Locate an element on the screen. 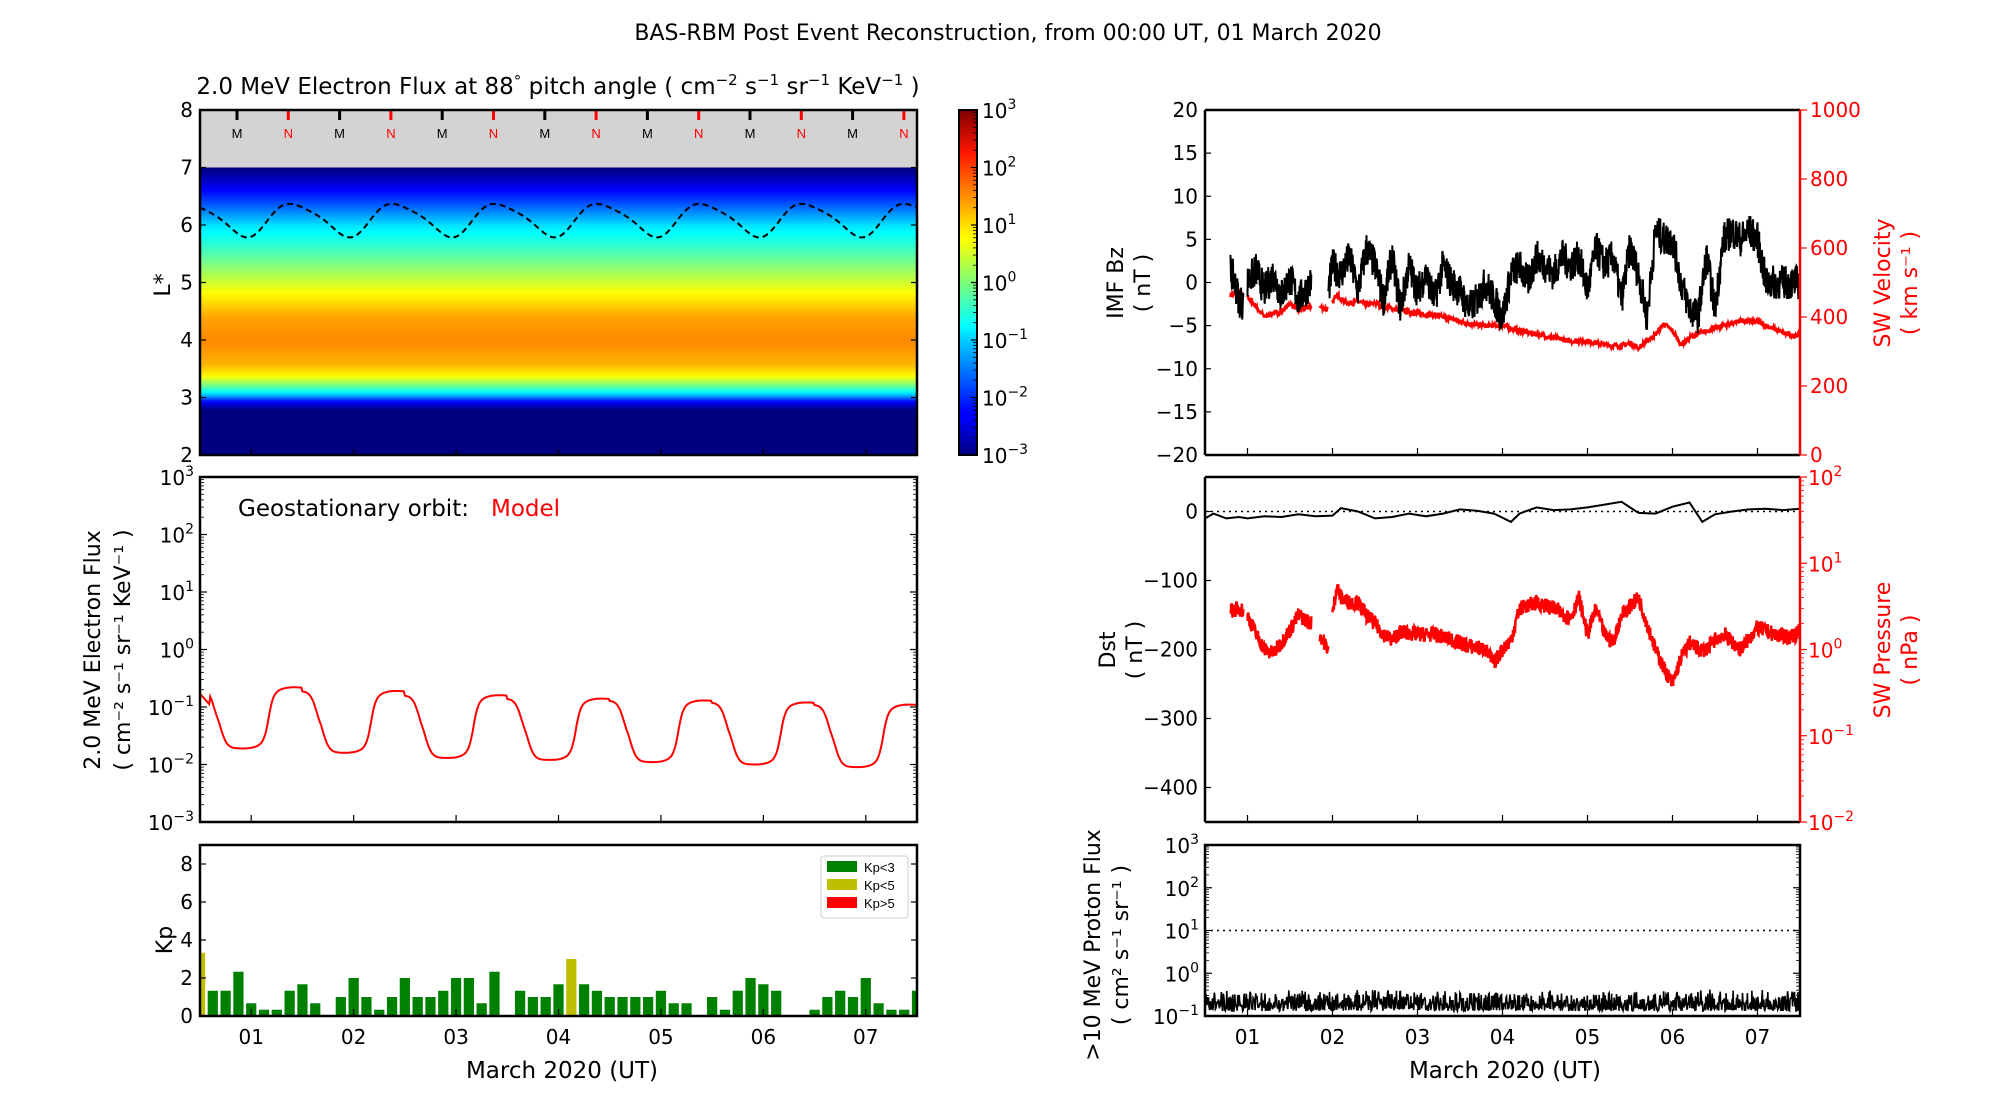 The image size is (2000, 1100). colorbar-tick-label: 10³ is located at coordinates (999, 110).